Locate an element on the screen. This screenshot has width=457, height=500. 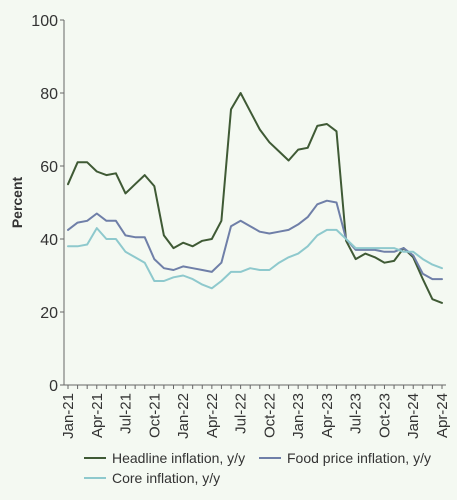
legend-swatch-food is located at coordinates (270, 458).